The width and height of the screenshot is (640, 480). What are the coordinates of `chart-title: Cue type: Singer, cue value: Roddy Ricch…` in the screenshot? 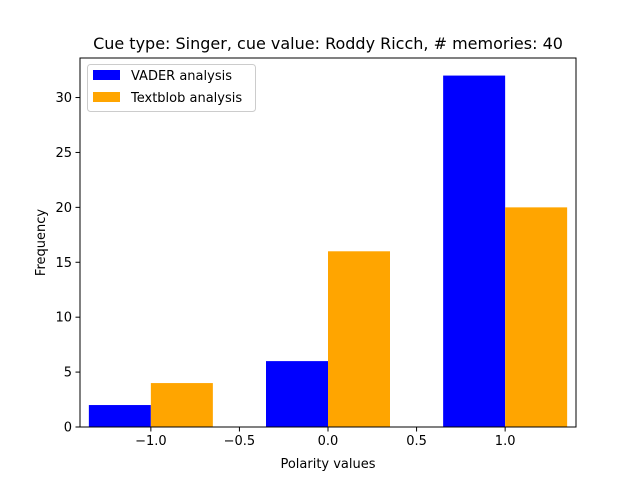 It's located at (328, 43).